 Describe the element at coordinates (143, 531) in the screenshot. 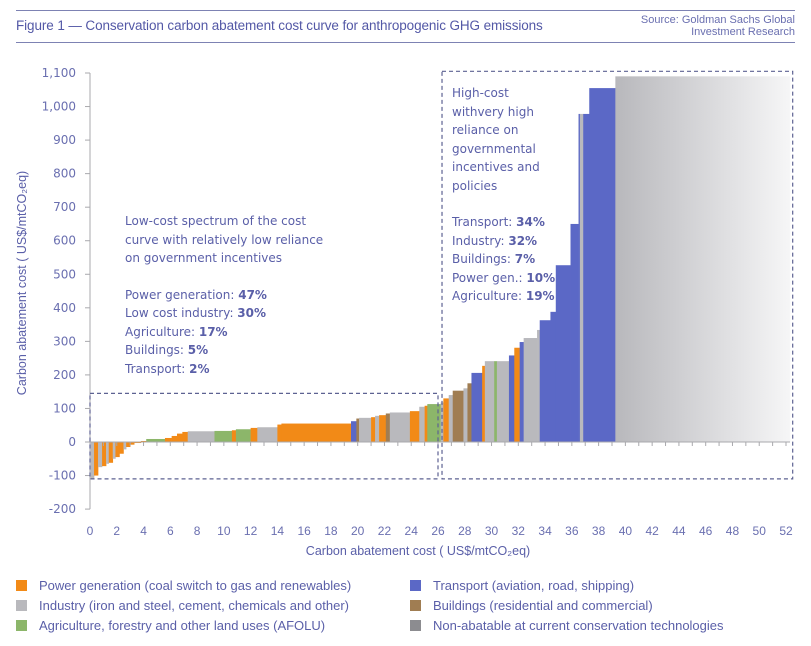

I see `x-tick-label: 4` at that location.